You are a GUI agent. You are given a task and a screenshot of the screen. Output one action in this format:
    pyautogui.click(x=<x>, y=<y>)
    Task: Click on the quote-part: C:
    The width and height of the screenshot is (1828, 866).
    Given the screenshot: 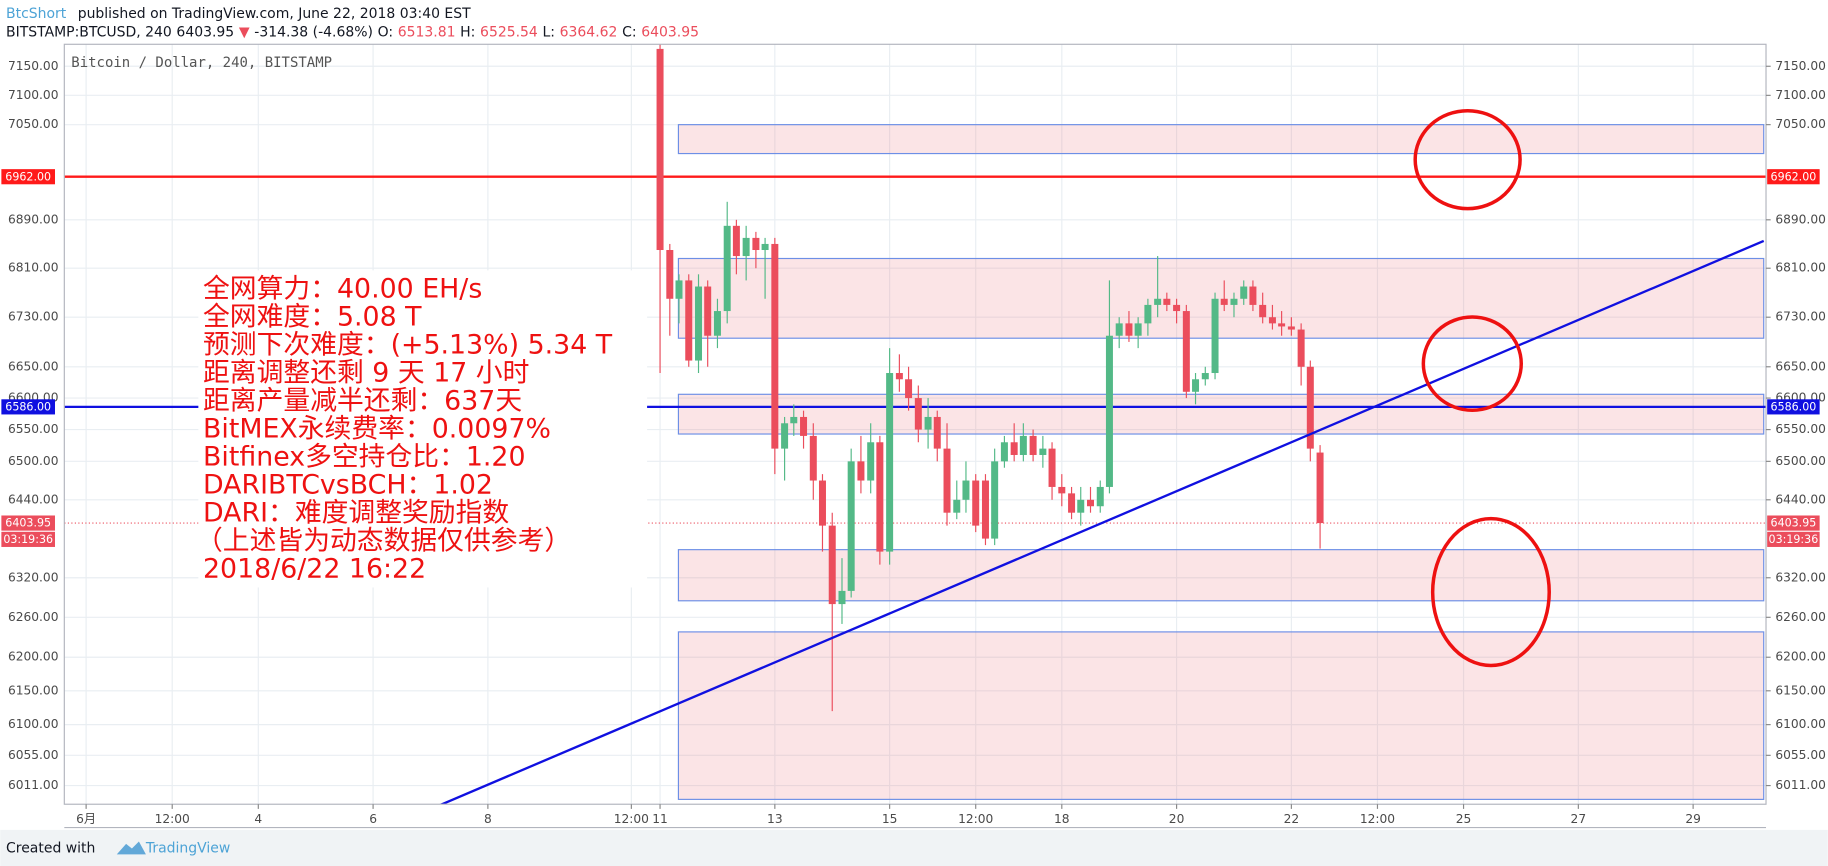 What is the action you would take?
    pyautogui.click(x=629, y=33)
    